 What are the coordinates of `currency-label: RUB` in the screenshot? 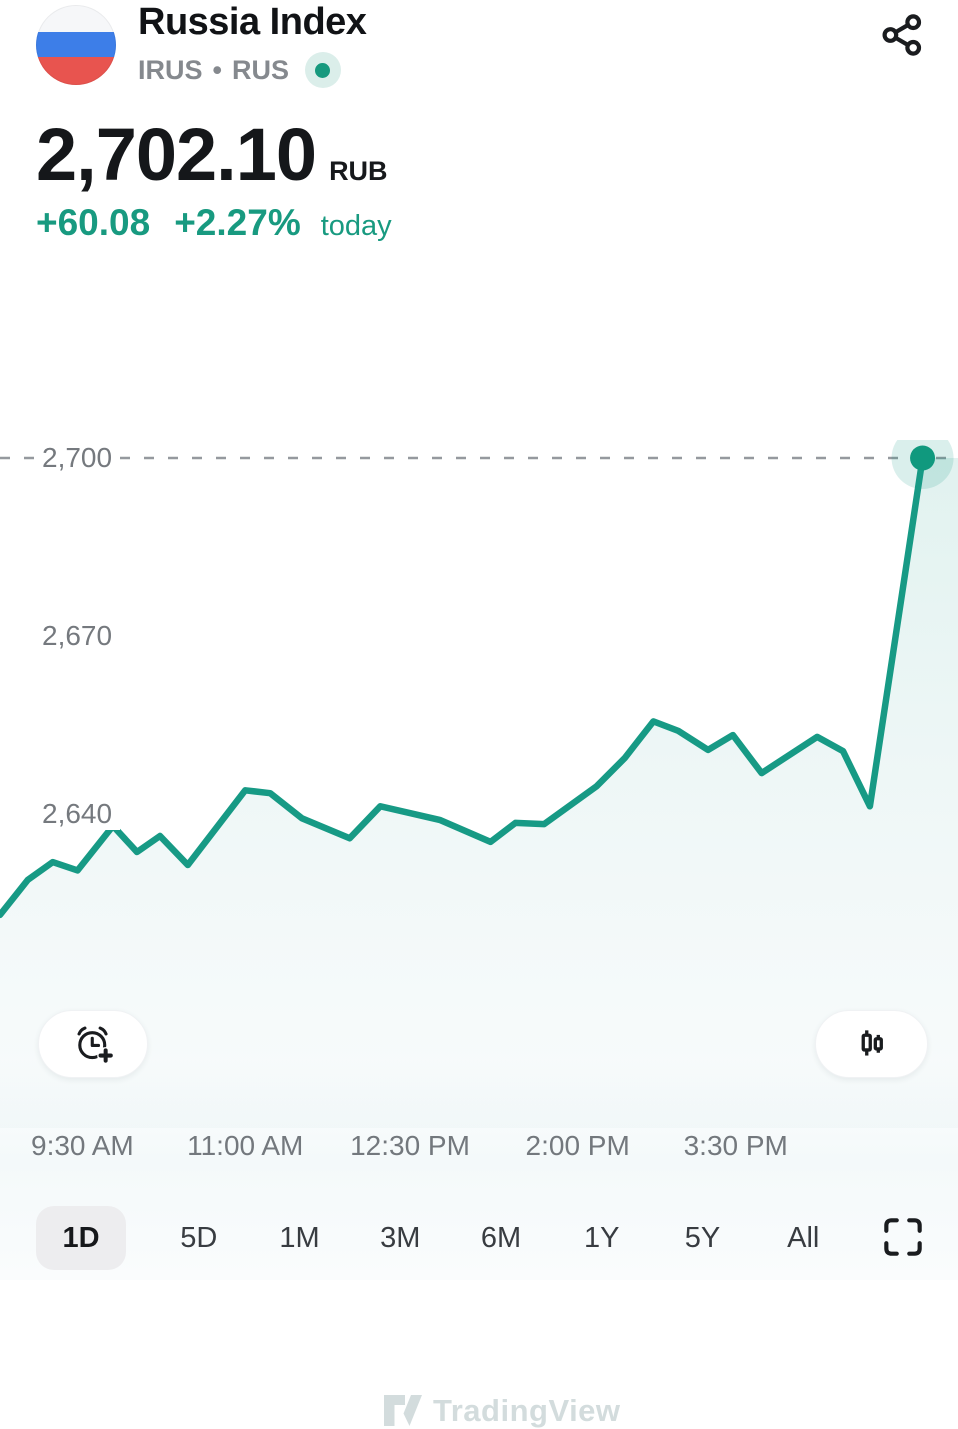 It's located at (358, 171).